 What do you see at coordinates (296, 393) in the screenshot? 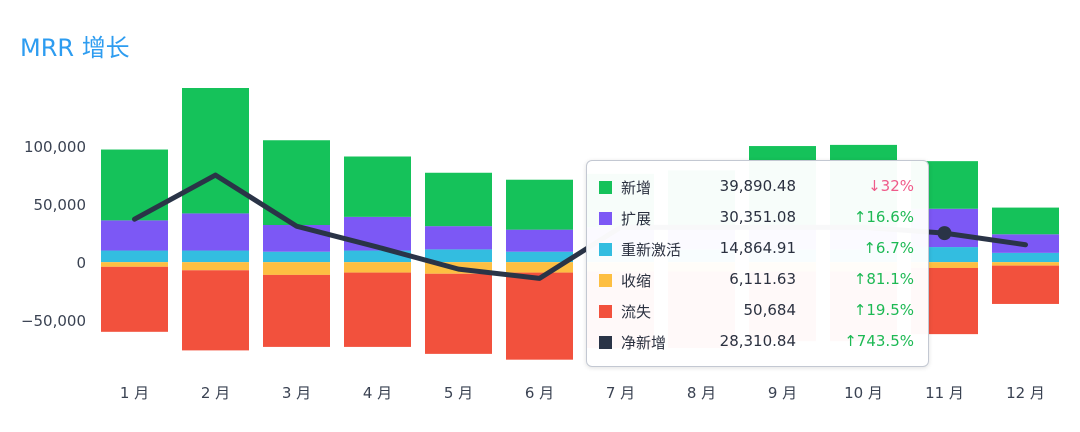
I see `x-tick-label: 3 月` at bounding box center [296, 393].